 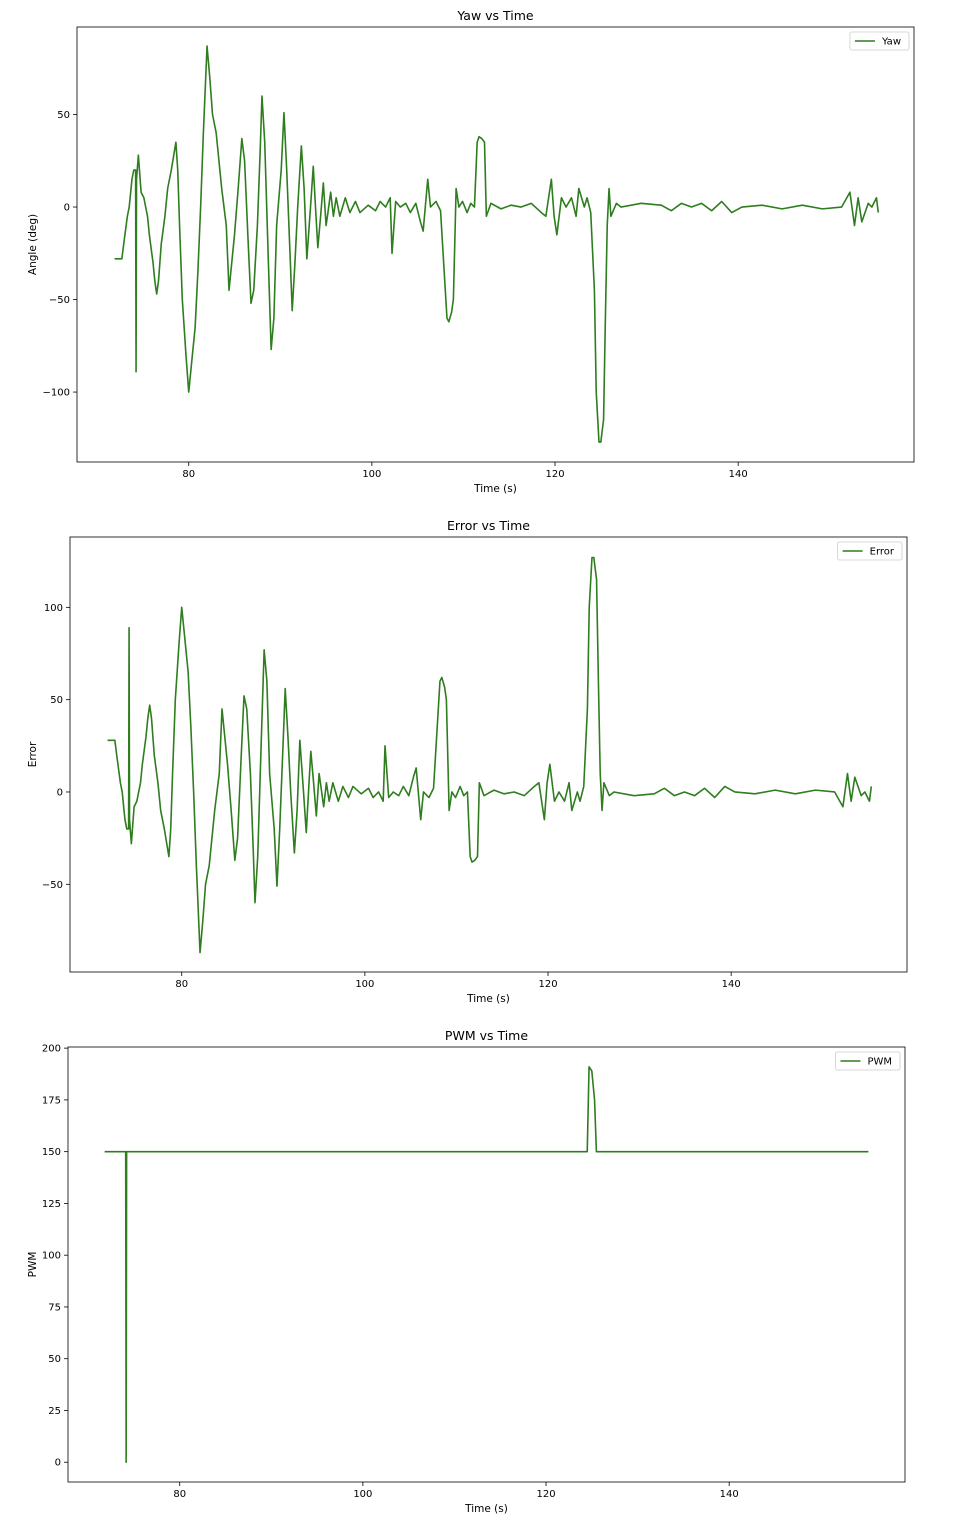 What do you see at coordinates (486, 1035) in the screenshot?
I see `chart-title: PWM vs Time` at bounding box center [486, 1035].